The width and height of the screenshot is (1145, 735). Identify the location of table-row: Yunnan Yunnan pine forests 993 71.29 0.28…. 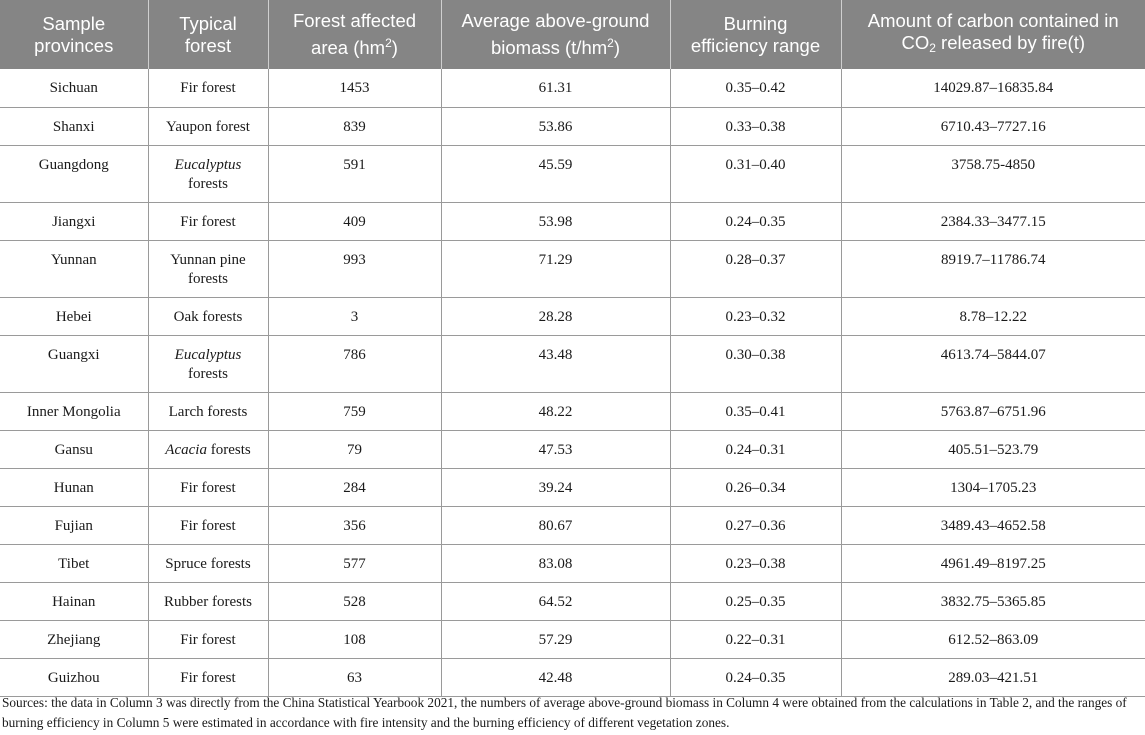
(572, 269).